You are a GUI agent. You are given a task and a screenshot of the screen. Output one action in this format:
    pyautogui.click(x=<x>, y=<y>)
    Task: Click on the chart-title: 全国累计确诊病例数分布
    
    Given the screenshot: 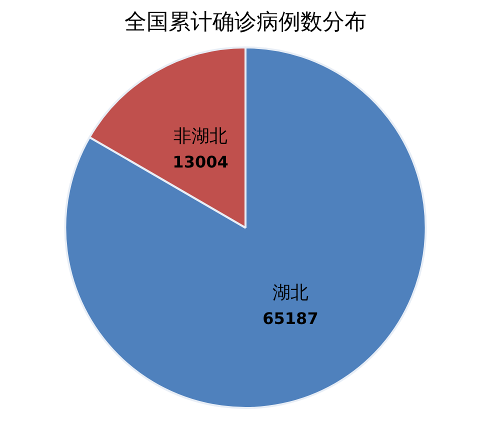 What is the action you would take?
    pyautogui.click(x=245, y=22)
    